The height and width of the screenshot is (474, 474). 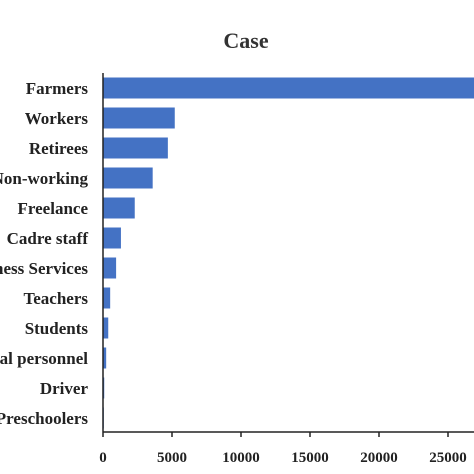 I want to click on x-tick-label: 5000, so click(x=172, y=458).